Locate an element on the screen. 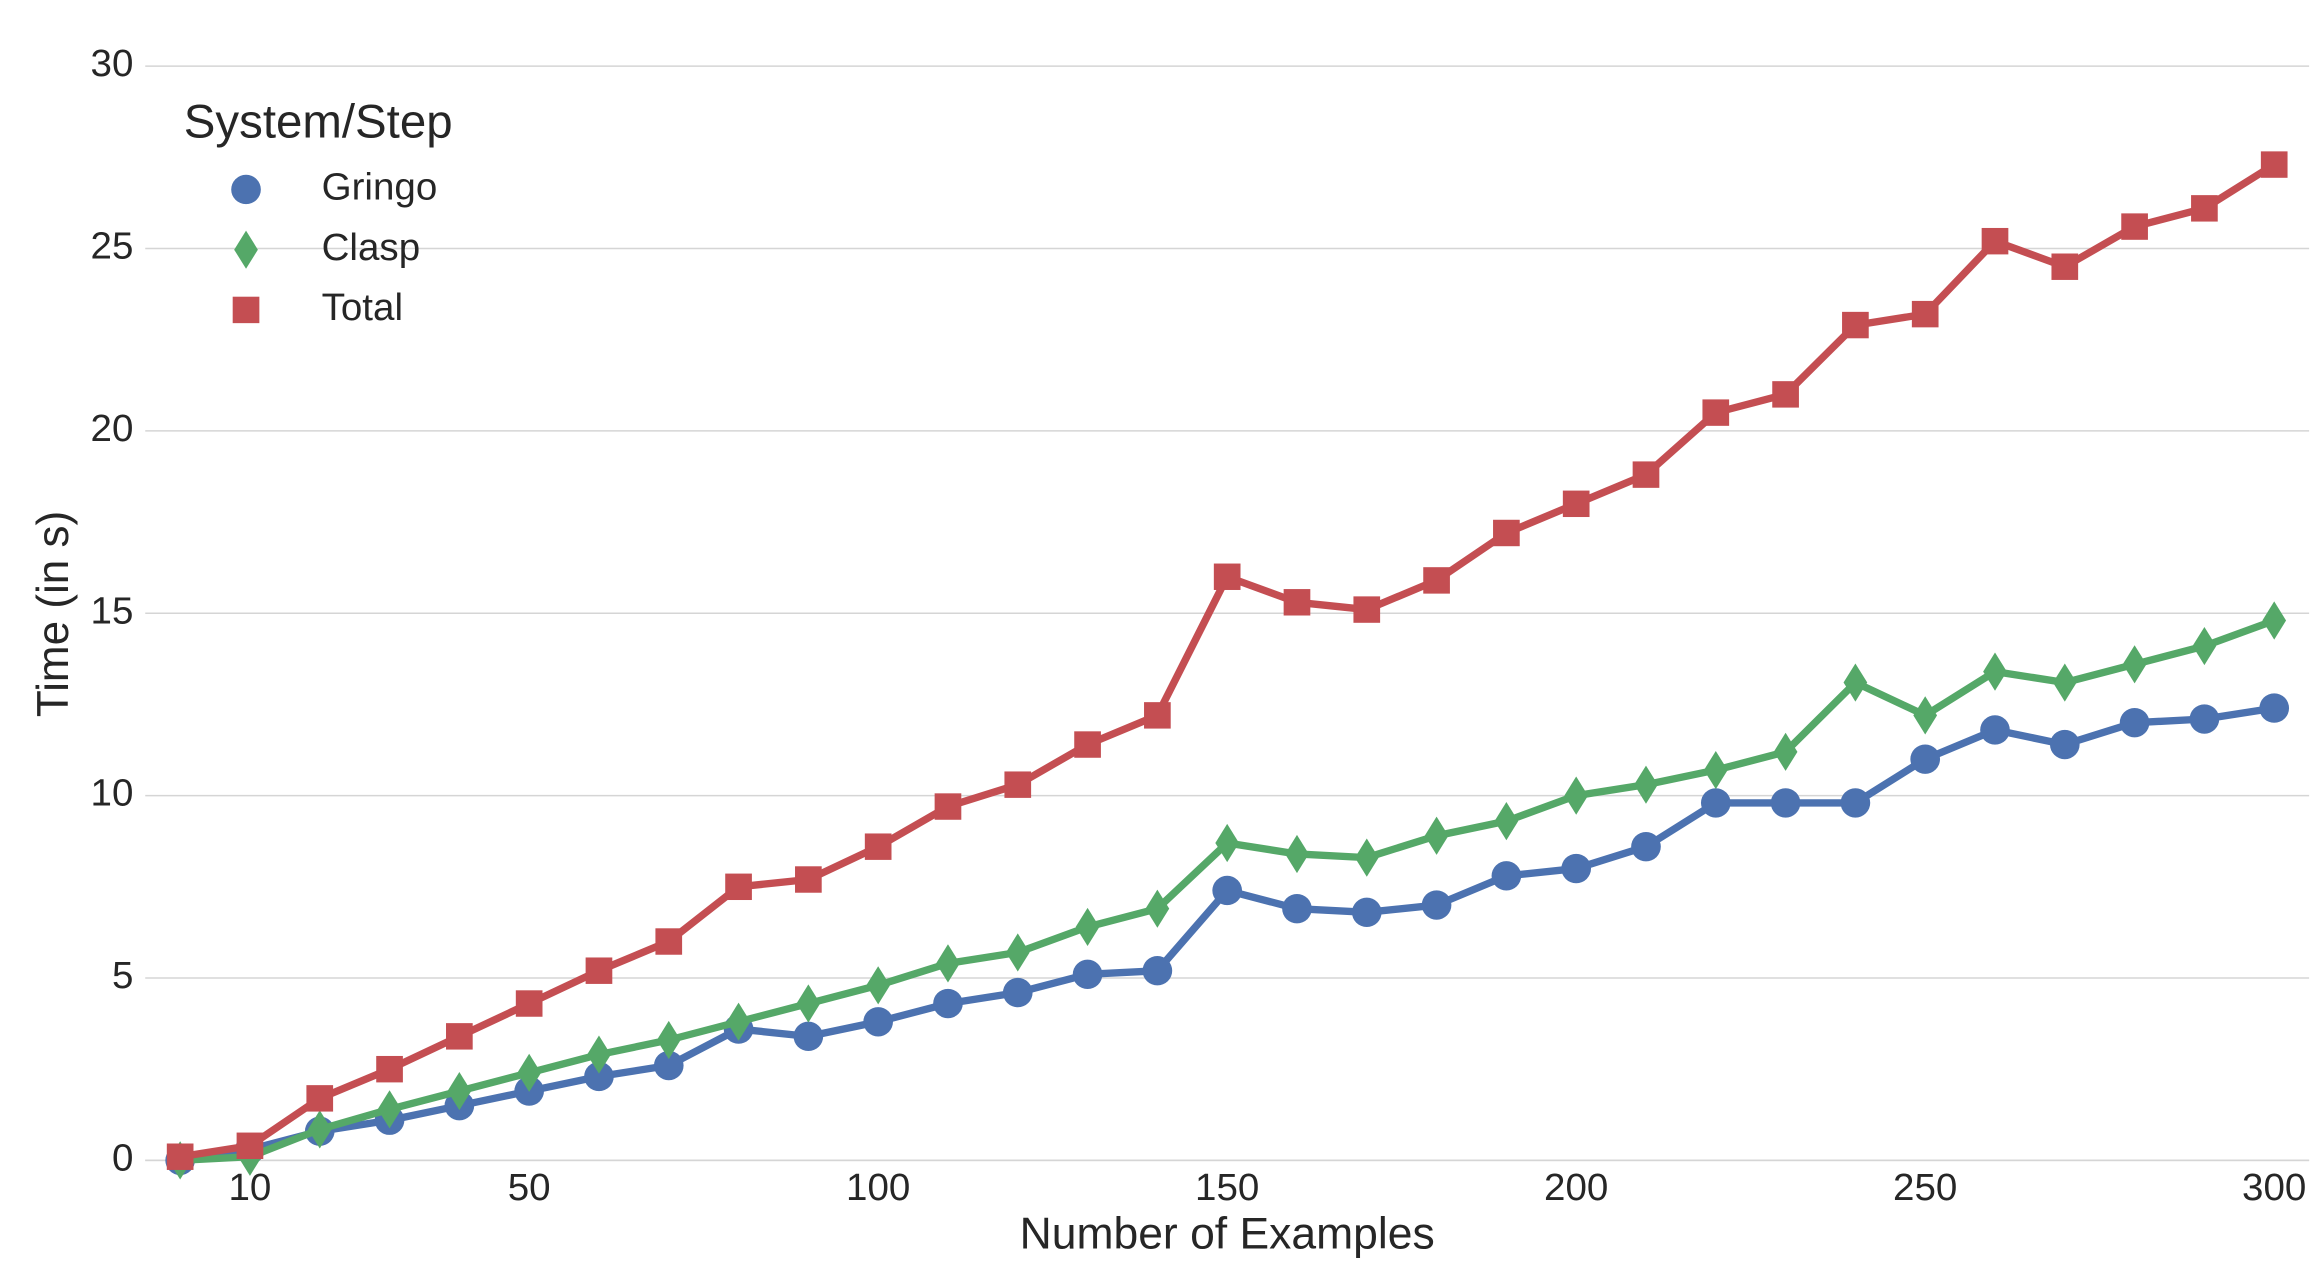 The height and width of the screenshot is (1272, 2318). y-axis-label: Time (in s) is located at coordinates (53, 614).